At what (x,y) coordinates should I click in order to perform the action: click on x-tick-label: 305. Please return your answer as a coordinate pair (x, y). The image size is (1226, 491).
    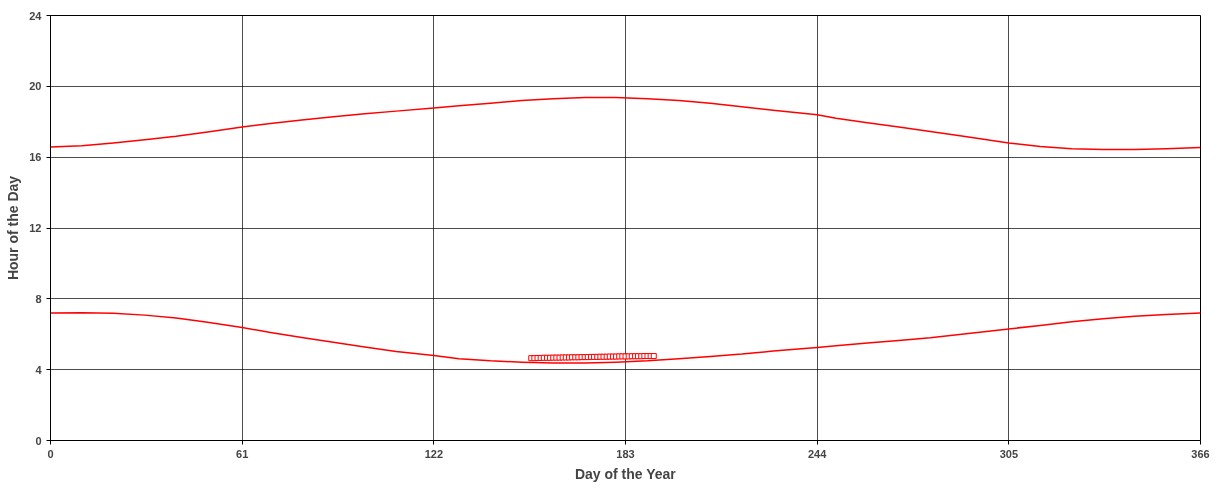
    Looking at the image, I should click on (1009, 453).